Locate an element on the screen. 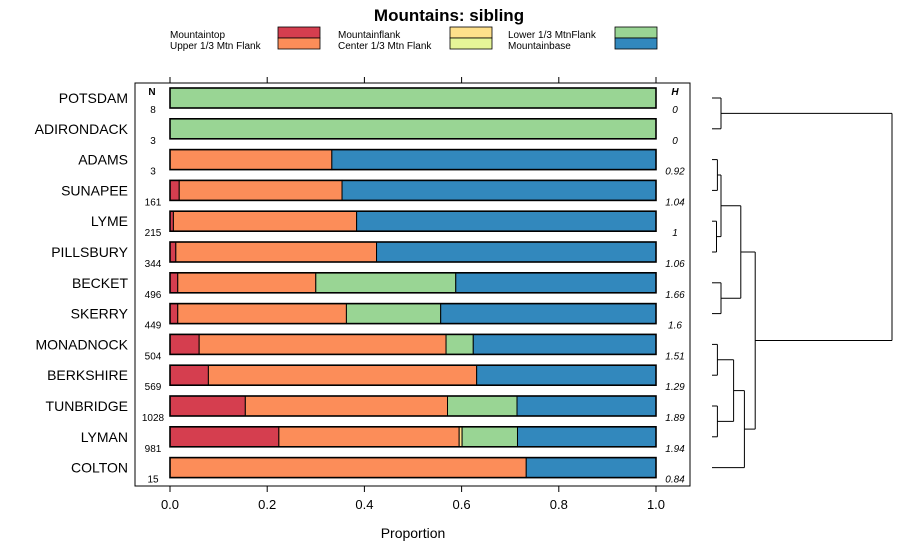 The height and width of the screenshot is (560, 900). n-labels: 8 3 3 161 215 344 496 449 504 569 1028 981 15 is located at coordinates (153, 295).